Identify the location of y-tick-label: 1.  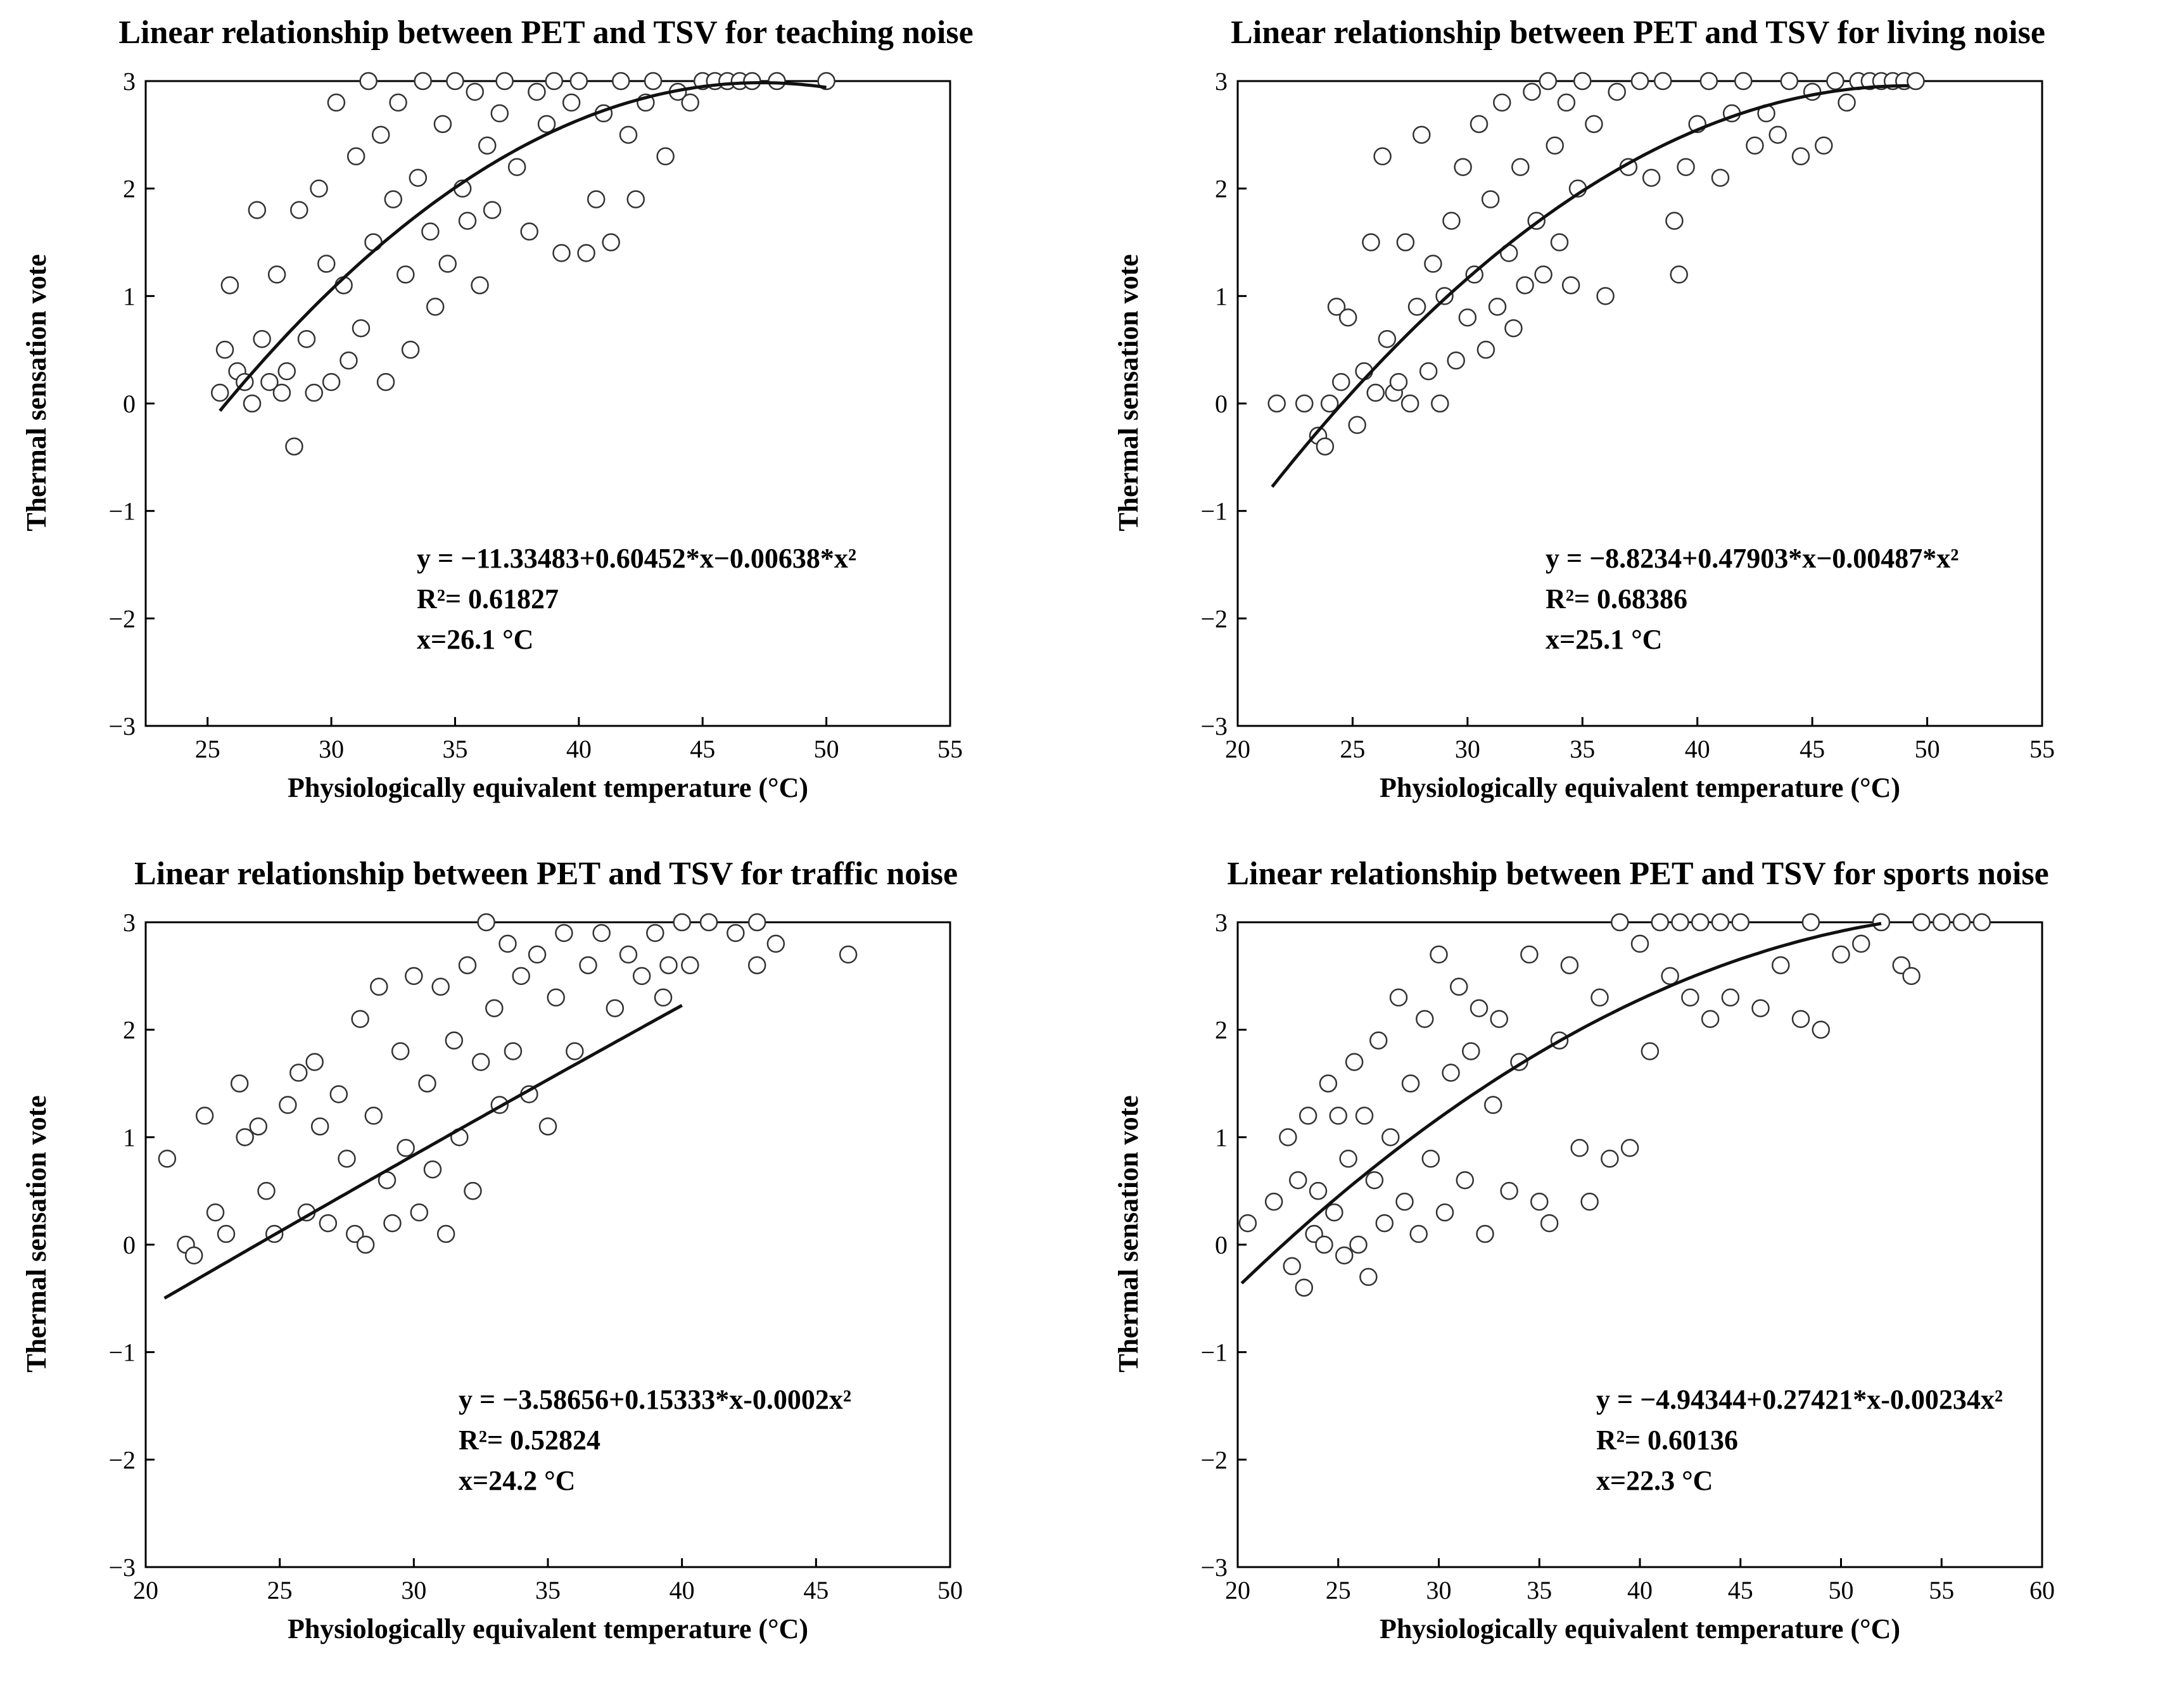
(129, 296).